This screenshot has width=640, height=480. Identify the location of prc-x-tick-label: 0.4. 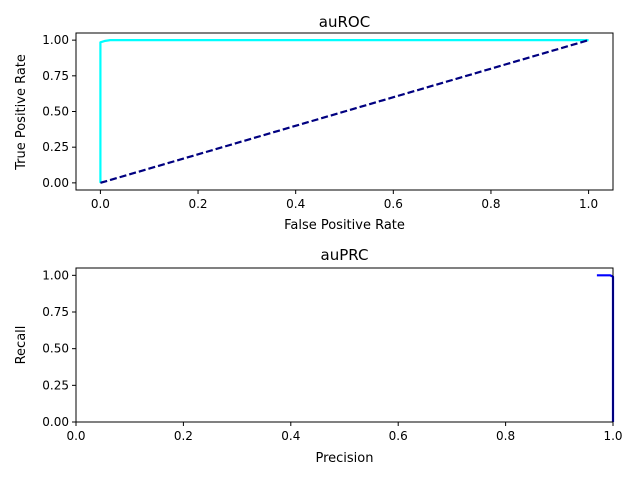
(290, 436).